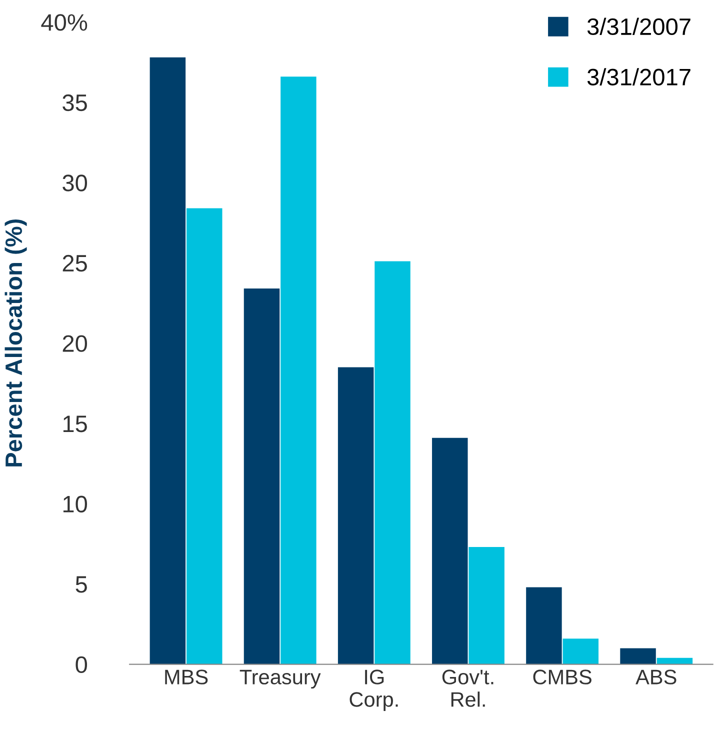  Describe the element at coordinates (75, 183) in the screenshot. I see `y-tick-label: 30` at that location.